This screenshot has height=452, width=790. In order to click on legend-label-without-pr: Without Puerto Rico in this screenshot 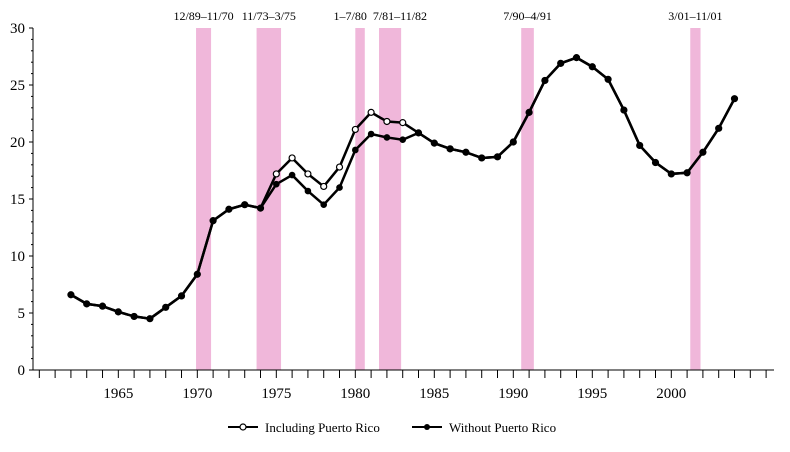, I will do `click(502, 427)`.